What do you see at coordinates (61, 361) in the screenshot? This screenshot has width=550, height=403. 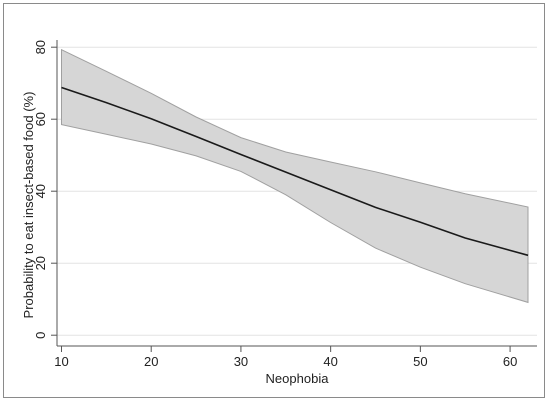 I see `x-tick-label-10: 10` at bounding box center [61, 361].